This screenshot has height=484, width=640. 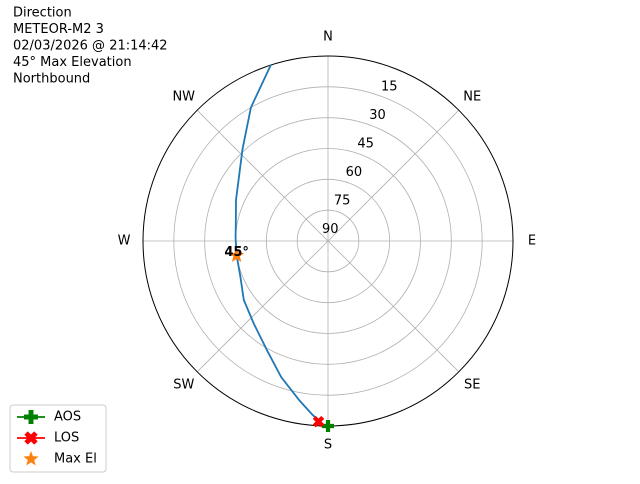 I want to click on r-tick-label: 15, so click(x=389, y=87).